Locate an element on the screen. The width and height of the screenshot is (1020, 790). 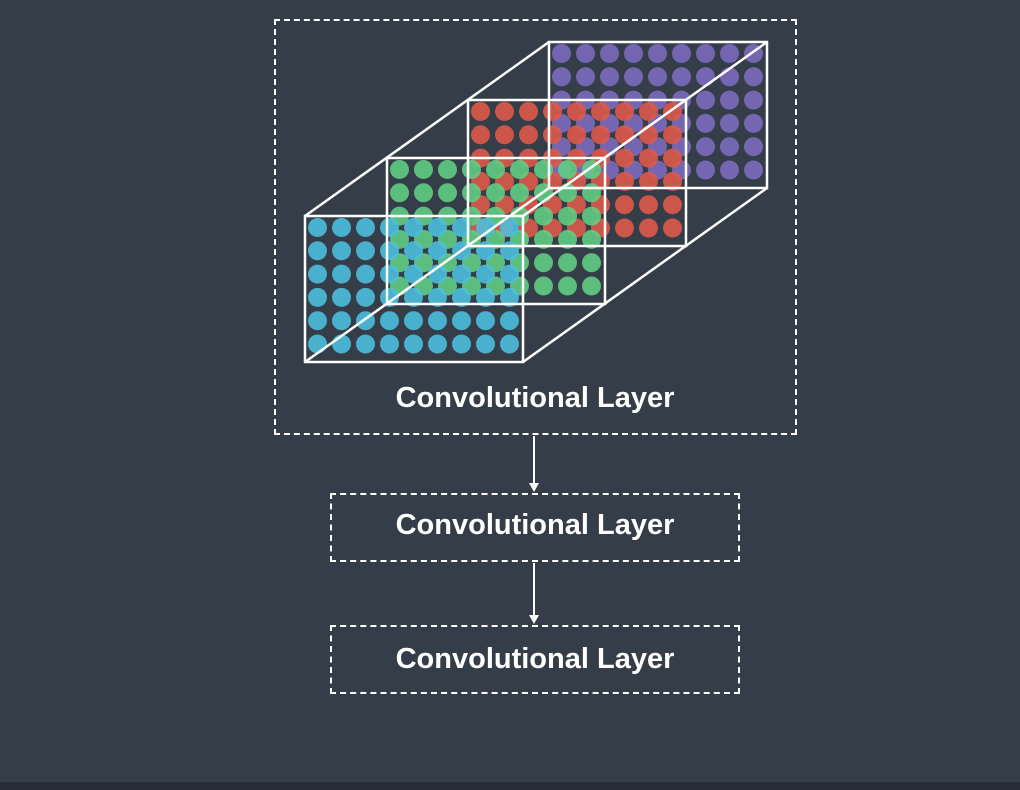
layer-3-box is located at coordinates (535, 659).